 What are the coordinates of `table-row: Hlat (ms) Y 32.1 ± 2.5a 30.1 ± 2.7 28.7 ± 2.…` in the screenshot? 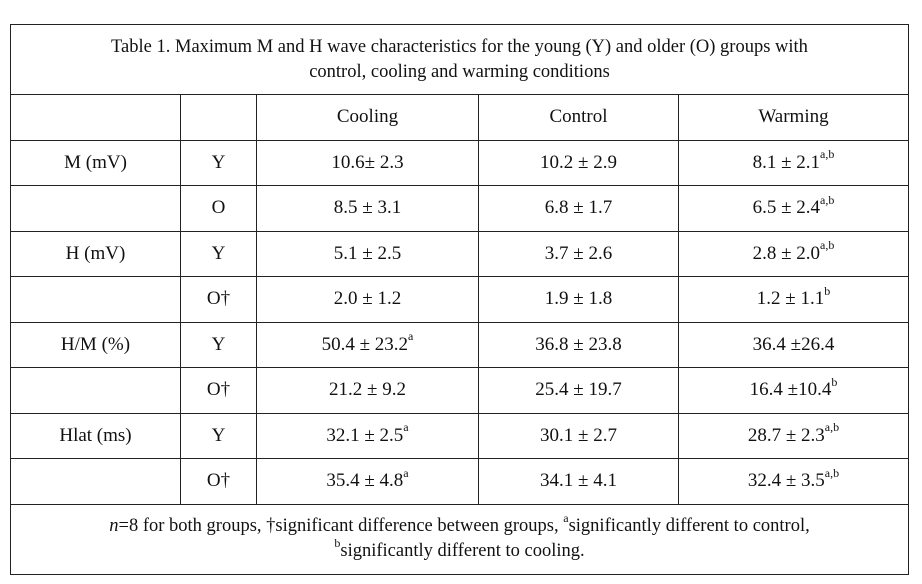 It's located at (459, 435).